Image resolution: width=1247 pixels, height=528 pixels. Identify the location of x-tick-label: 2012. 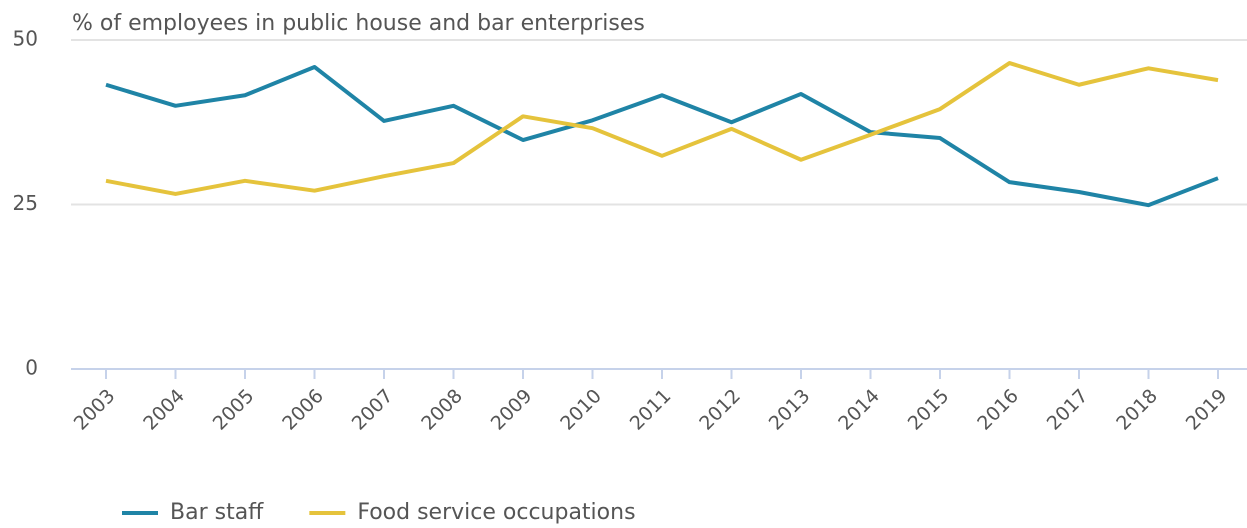
(720, 410).